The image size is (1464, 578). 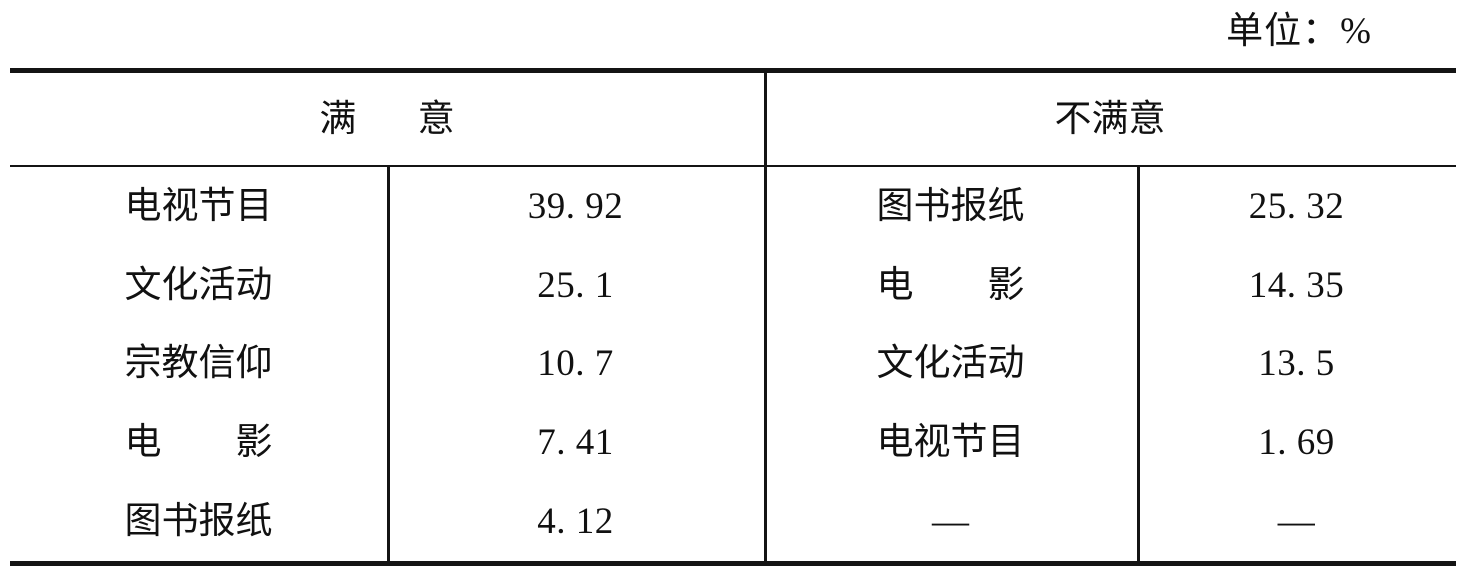 I want to click on divider-satisfied-label-value, so click(x=388, y=364).